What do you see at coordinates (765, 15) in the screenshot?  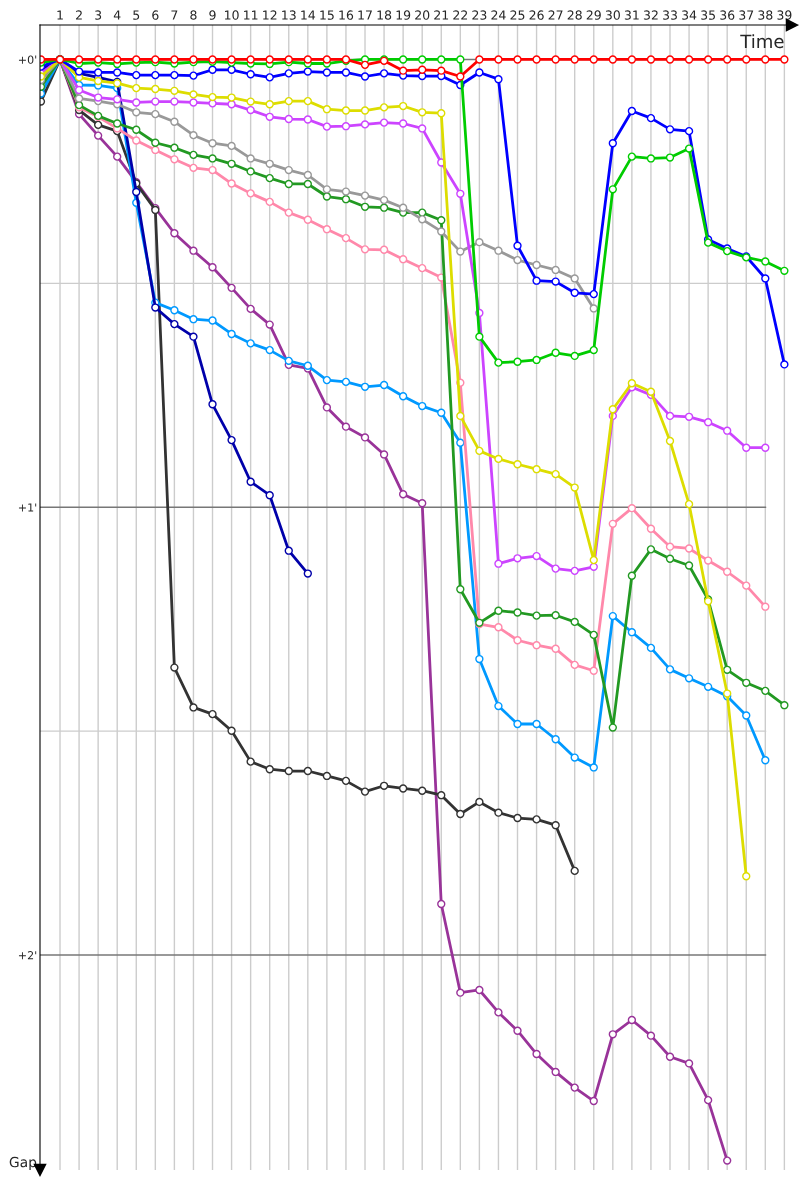 I see `x-tick-label: 38` at bounding box center [765, 15].